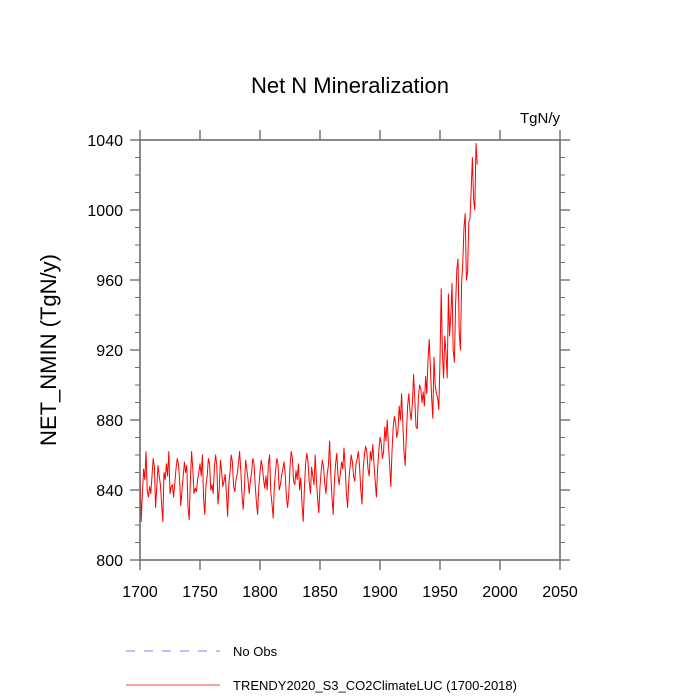  Describe the element at coordinates (109, 561) in the screenshot. I see `y-tick-label: 800` at that location.